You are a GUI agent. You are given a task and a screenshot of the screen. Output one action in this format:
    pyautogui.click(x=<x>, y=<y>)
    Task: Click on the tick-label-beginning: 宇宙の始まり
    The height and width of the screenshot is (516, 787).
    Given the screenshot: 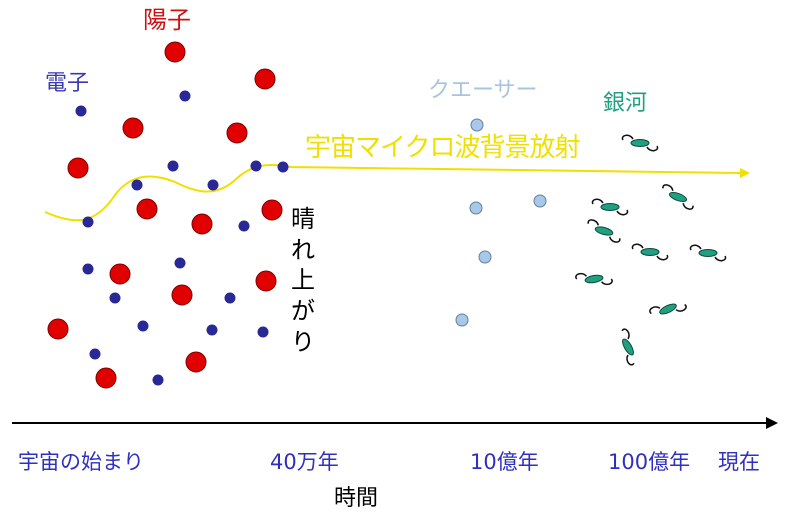 What is the action you would take?
    pyautogui.click(x=81, y=462)
    